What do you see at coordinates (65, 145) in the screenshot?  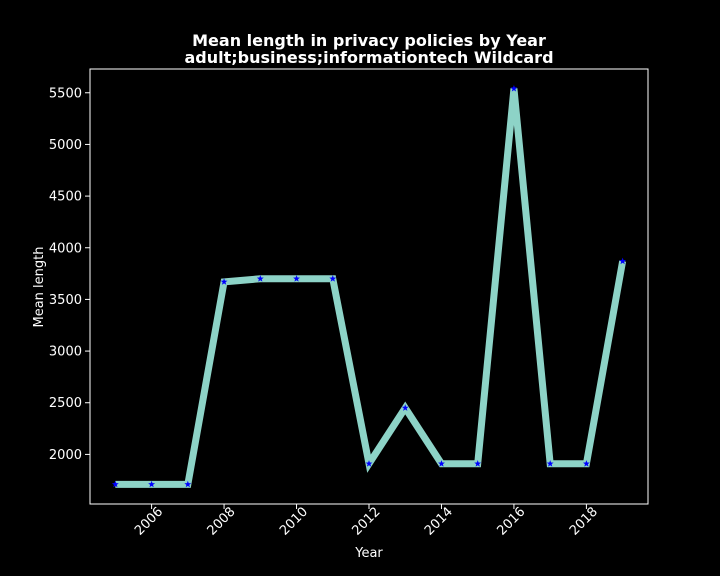 I see `y-tick-label: 5000` at bounding box center [65, 145].